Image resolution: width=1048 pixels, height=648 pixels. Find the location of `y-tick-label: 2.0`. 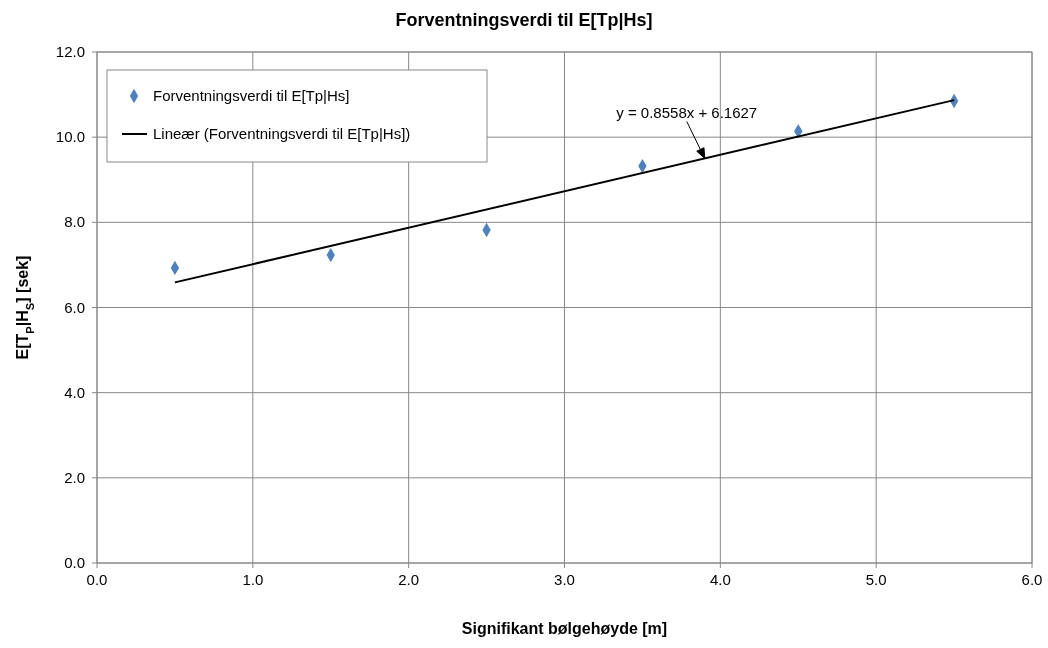

y-tick-label: 2.0 is located at coordinates (74, 477).